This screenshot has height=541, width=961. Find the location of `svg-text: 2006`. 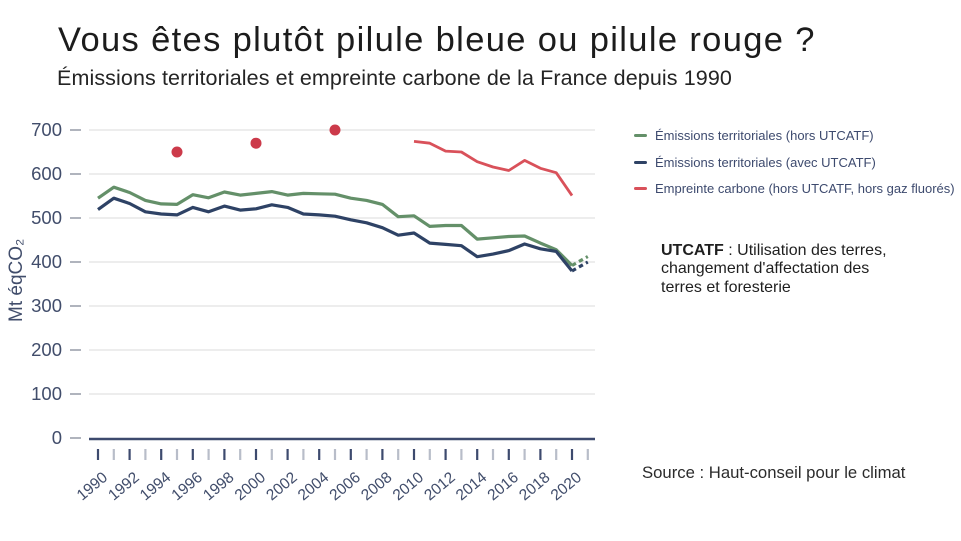

svg-text: 2006 is located at coordinates (345, 486).